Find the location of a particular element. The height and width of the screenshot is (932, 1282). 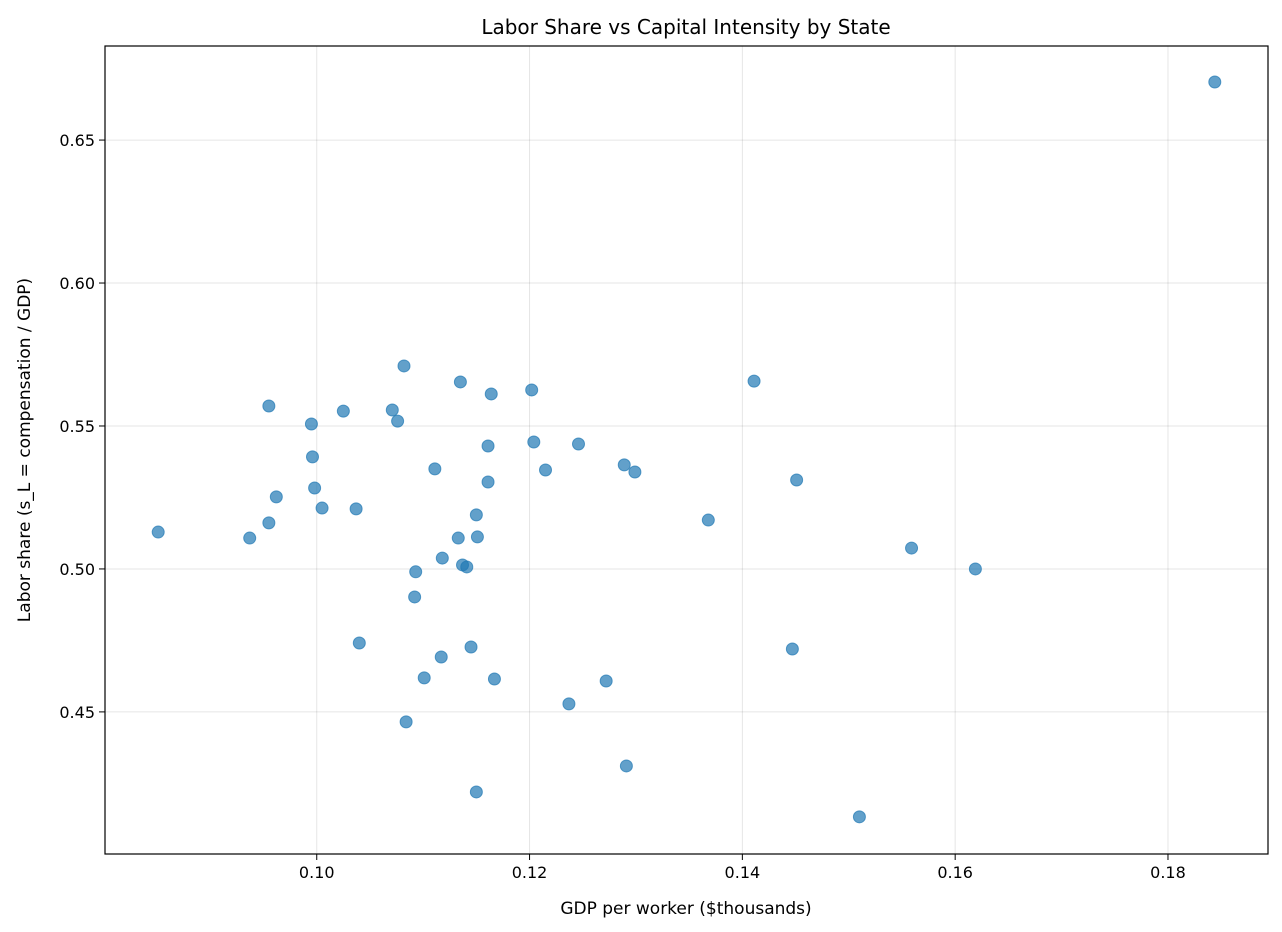

y-tick-label: 0.65 is located at coordinates (77, 140).